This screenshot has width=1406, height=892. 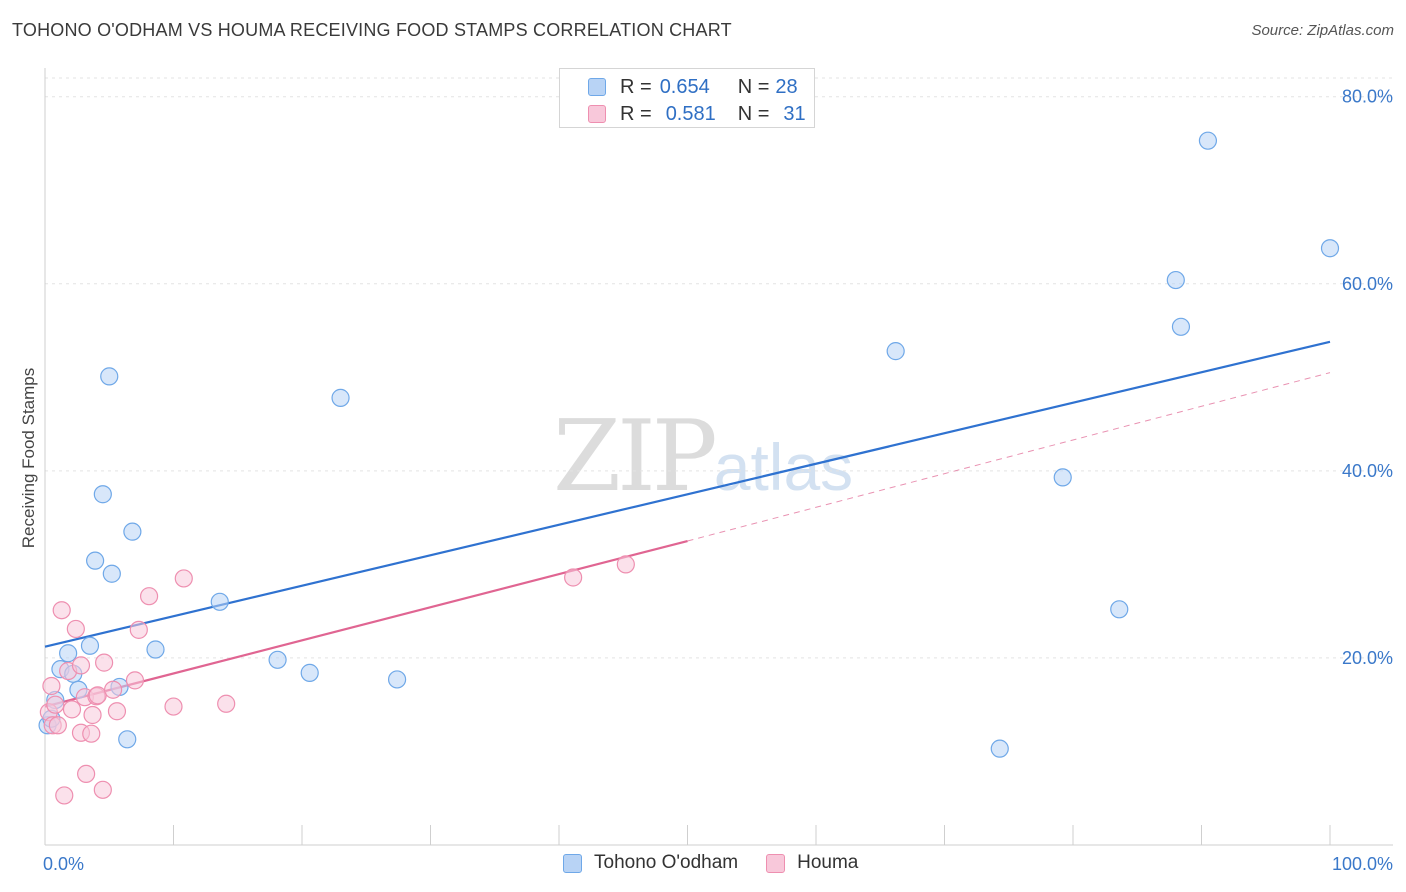 What do you see at coordinates (783, 467) in the screenshot?
I see `watermark-atlas: atlas` at bounding box center [783, 467].